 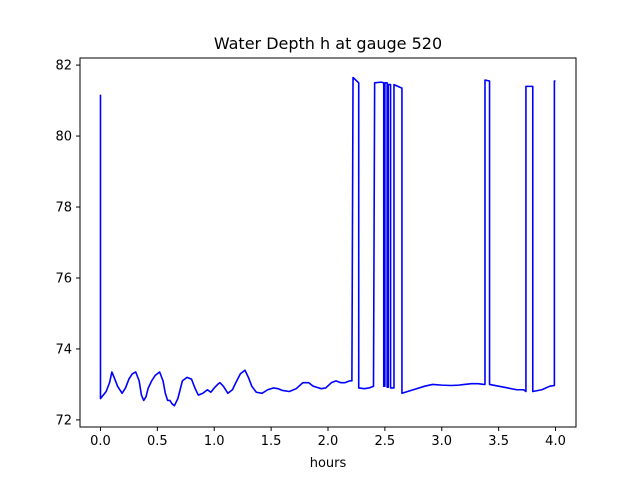 I want to click on y-tick-label: 78, so click(x=63, y=208).